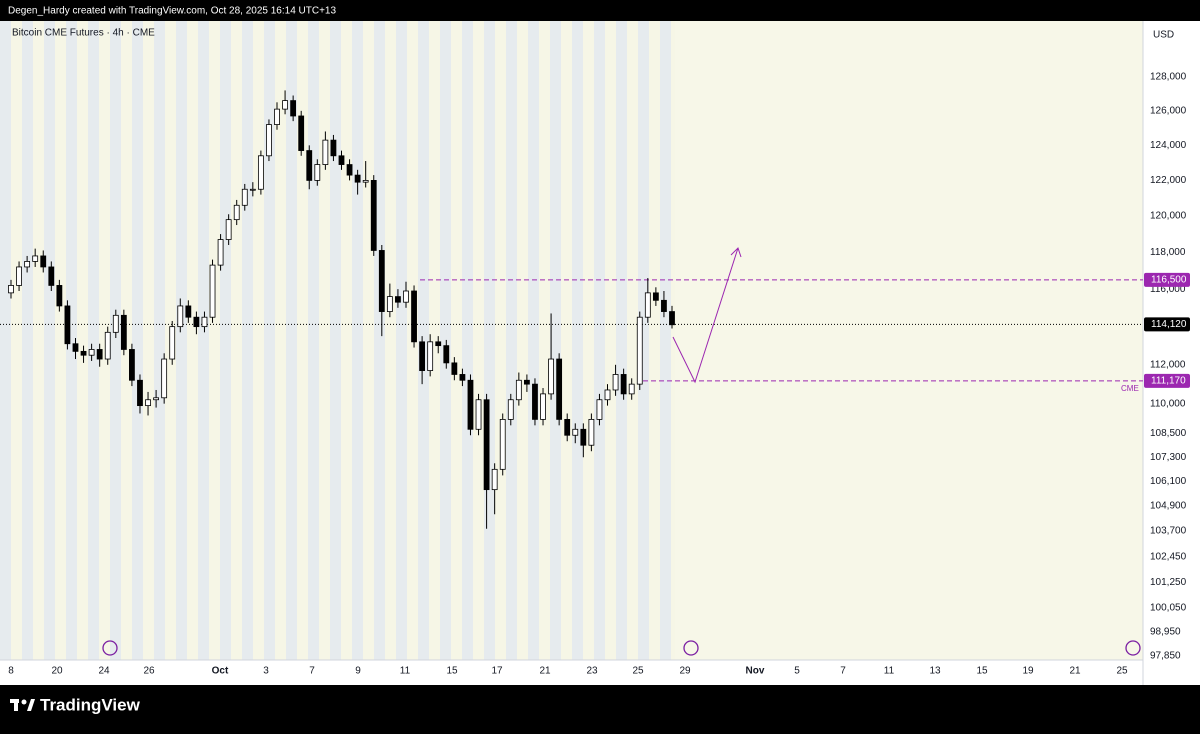  I want to click on x-tick-label: Oct, so click(220, 671).